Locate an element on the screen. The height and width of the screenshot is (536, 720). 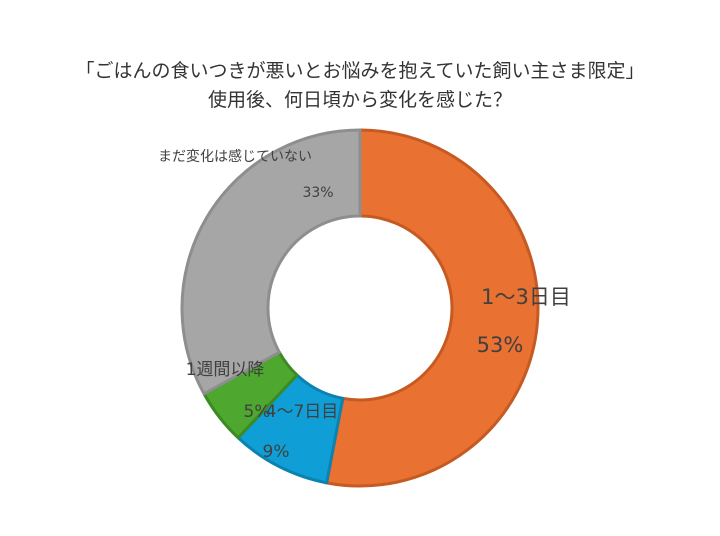
category-label-1-3-days: 1～3日目 is located at coordinates (526, 297).